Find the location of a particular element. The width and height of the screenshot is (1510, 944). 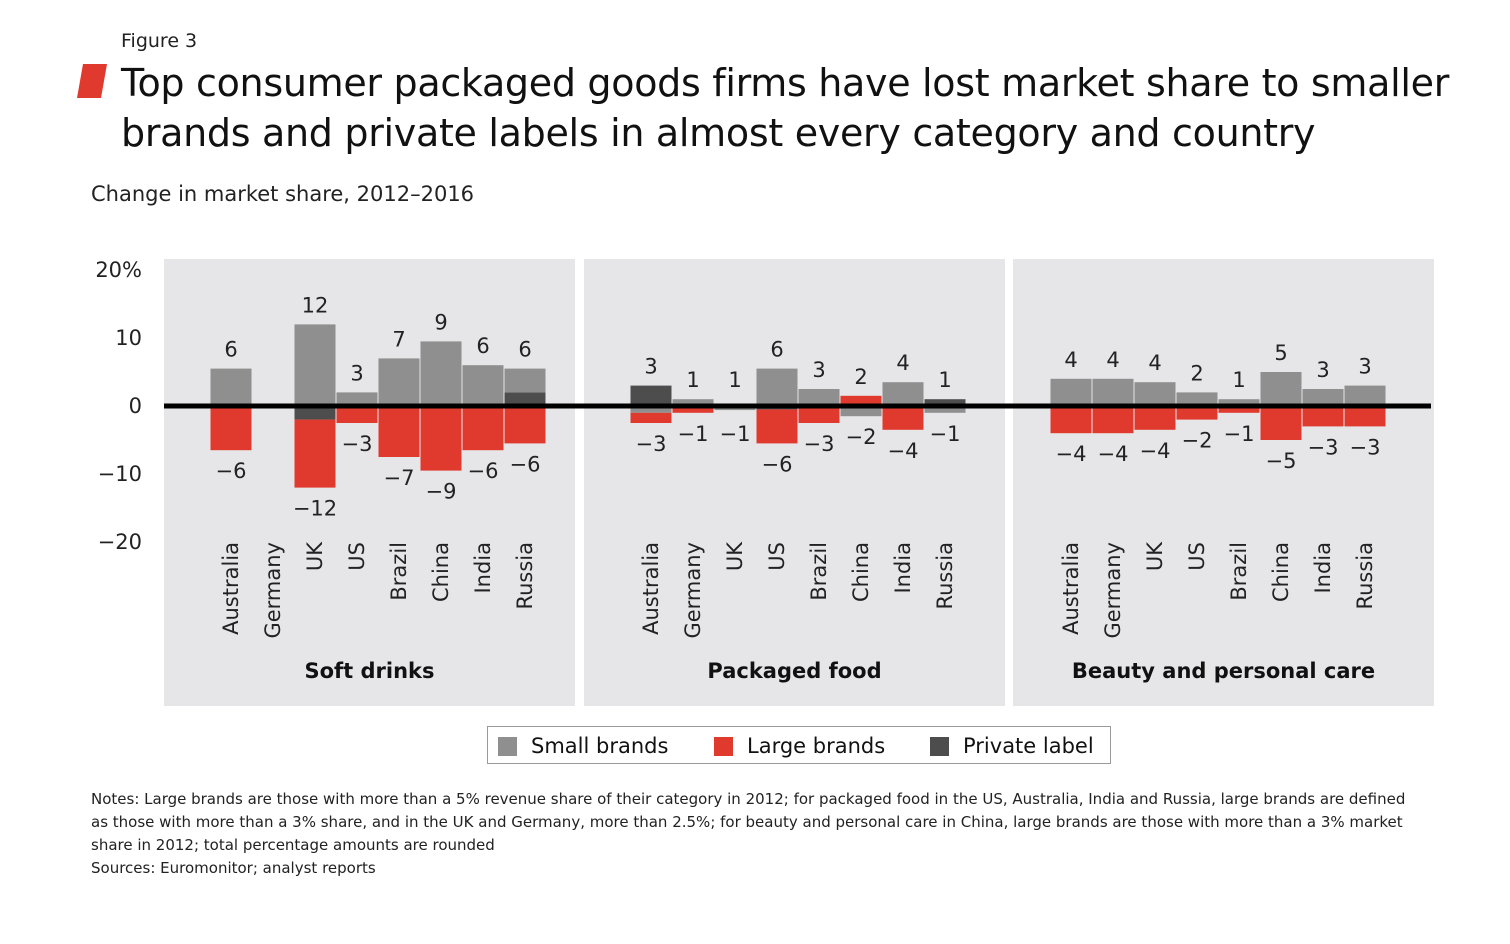

bar-large-uk is located at coordinates (1155, 418).